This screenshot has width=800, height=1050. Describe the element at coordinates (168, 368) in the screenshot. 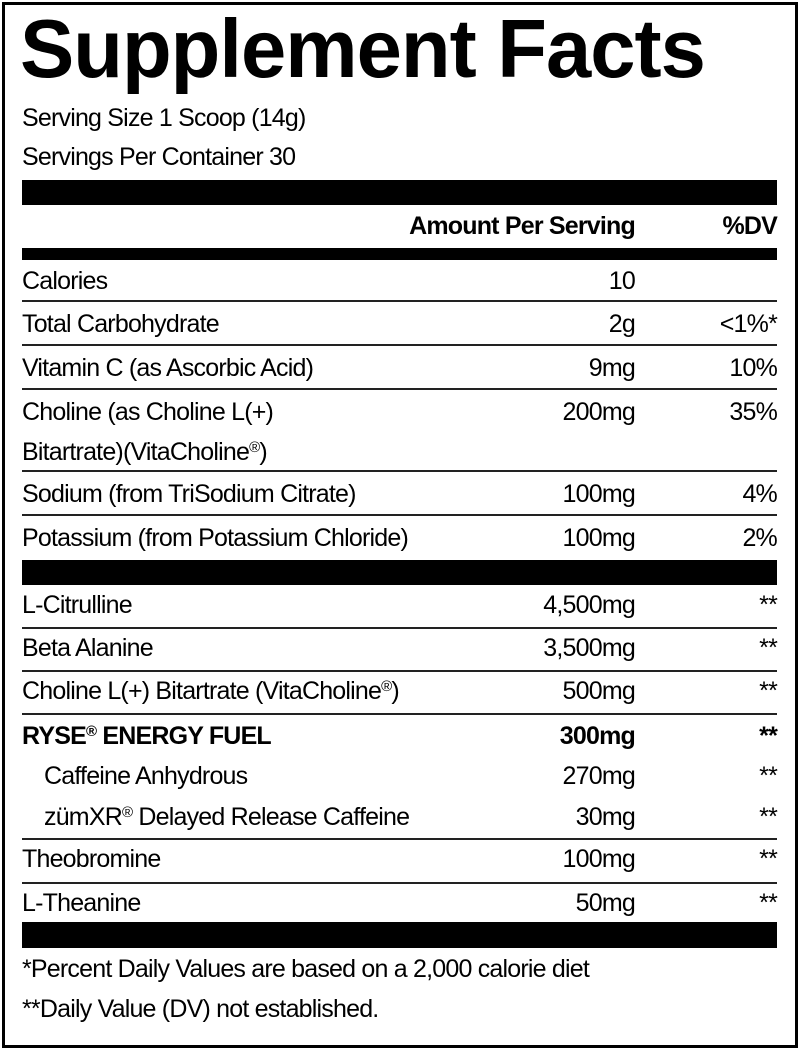

I see `nutrient-name: Vitamin C (as Ascorbic Acid)` at that location.